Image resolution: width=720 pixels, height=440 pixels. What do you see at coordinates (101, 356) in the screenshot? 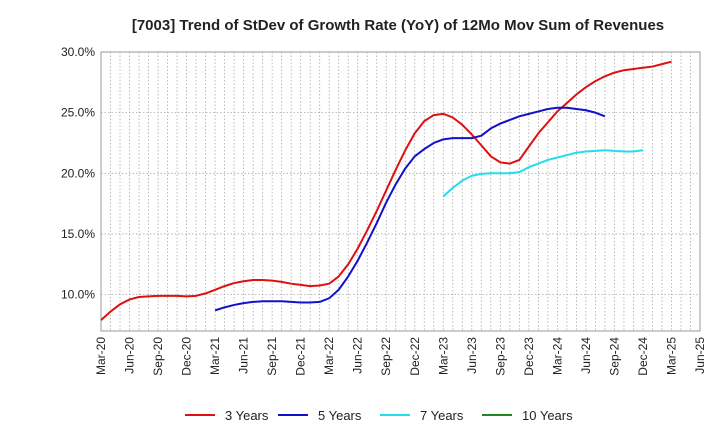
I see `x-tick-label: Mar-20` at bounding box center [101, 356].